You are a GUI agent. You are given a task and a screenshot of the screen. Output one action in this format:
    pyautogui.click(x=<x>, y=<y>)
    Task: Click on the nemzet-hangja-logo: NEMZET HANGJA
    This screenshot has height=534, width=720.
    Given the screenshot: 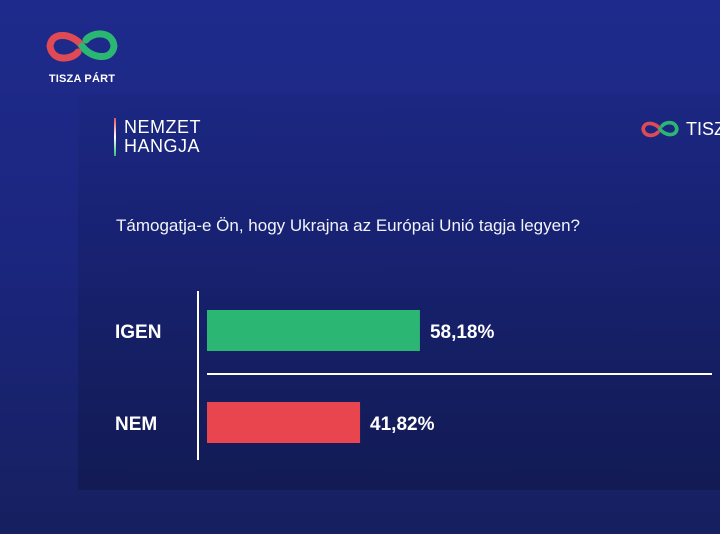 What is the action you would take?
    pyautogui.click(x=157, y=137)
    